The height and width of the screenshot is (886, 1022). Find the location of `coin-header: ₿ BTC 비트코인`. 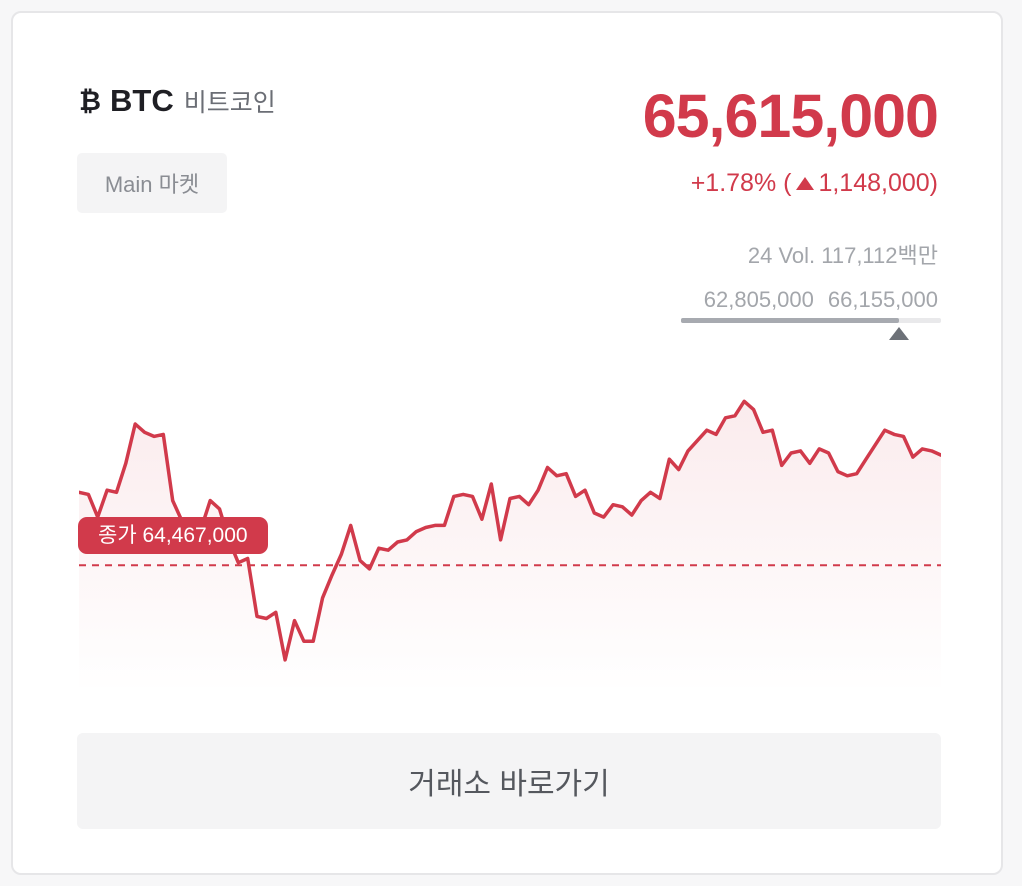

coin-header: ₿ BTC 비트코인 is located at coordinates (177, 101).